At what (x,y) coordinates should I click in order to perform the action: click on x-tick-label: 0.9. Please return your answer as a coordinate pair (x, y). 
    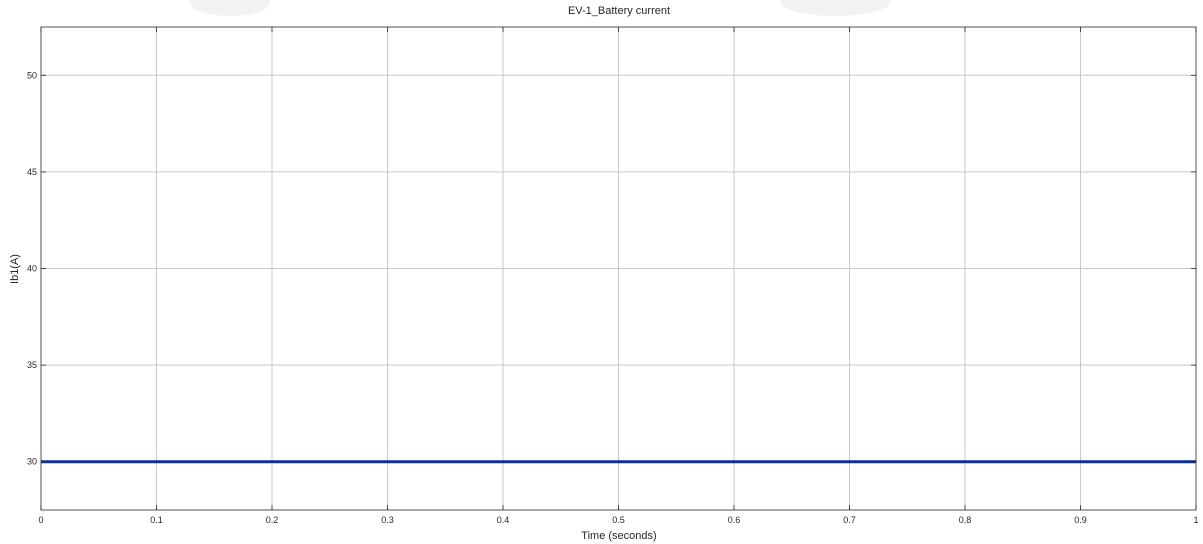
    Looking at the image, I should click on (1080, 520).